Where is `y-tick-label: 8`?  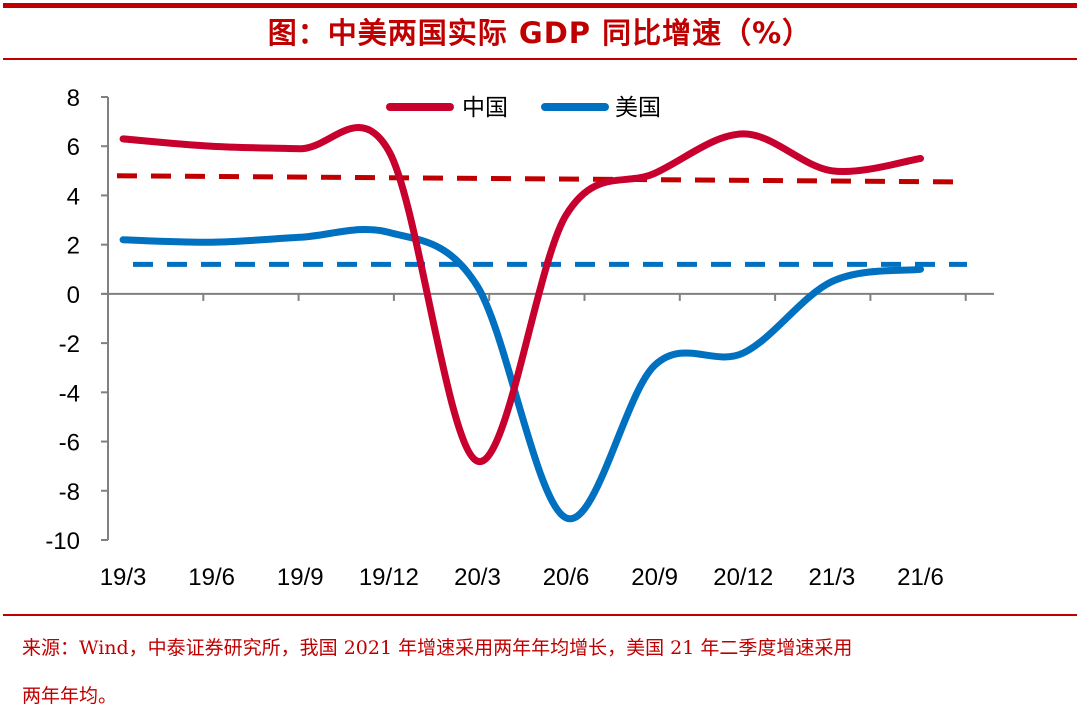
y-tick-label: 8 is located at coordinates (73, 98).